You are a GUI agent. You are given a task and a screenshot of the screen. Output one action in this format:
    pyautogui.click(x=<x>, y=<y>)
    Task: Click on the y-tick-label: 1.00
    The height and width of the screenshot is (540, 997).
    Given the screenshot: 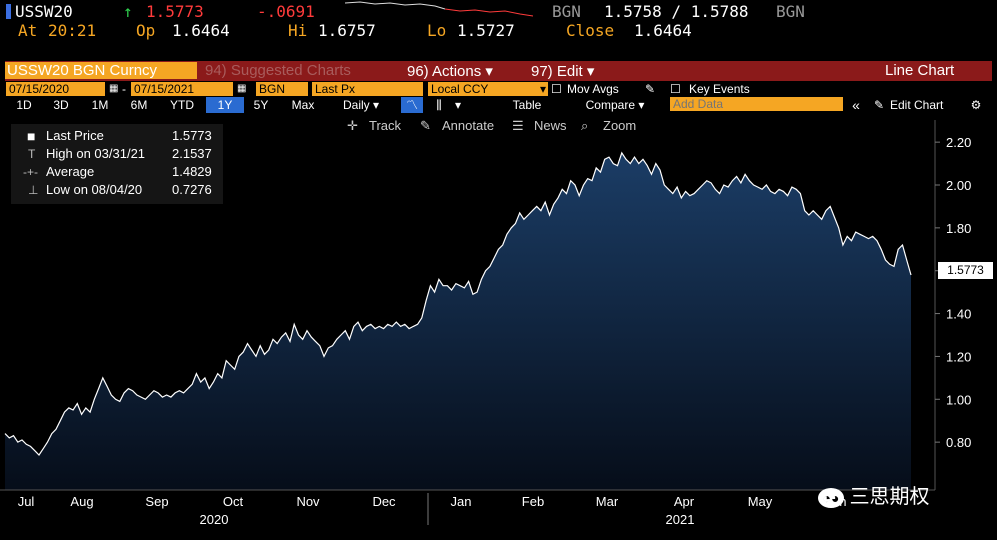 What is the action you would take?
    pyautogui.click(x=958, y=399)
    